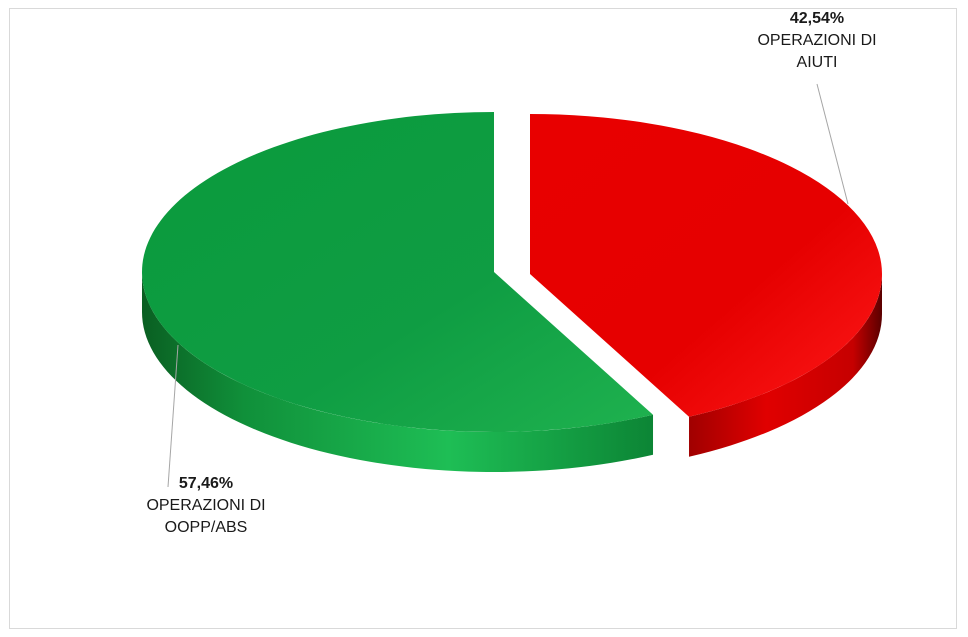 This screenshot has height=637, width=968. I want to click on leader-line-oopp-abs, so click(173, 416).